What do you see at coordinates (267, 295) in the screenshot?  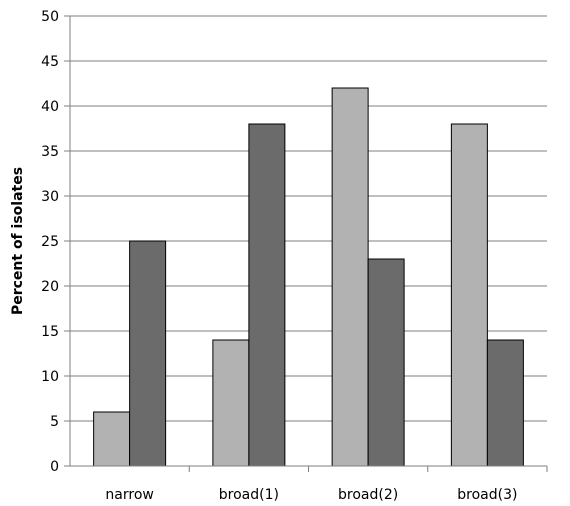 I see `bar-broad(1)-series-2` at bounding box center [267, 295].